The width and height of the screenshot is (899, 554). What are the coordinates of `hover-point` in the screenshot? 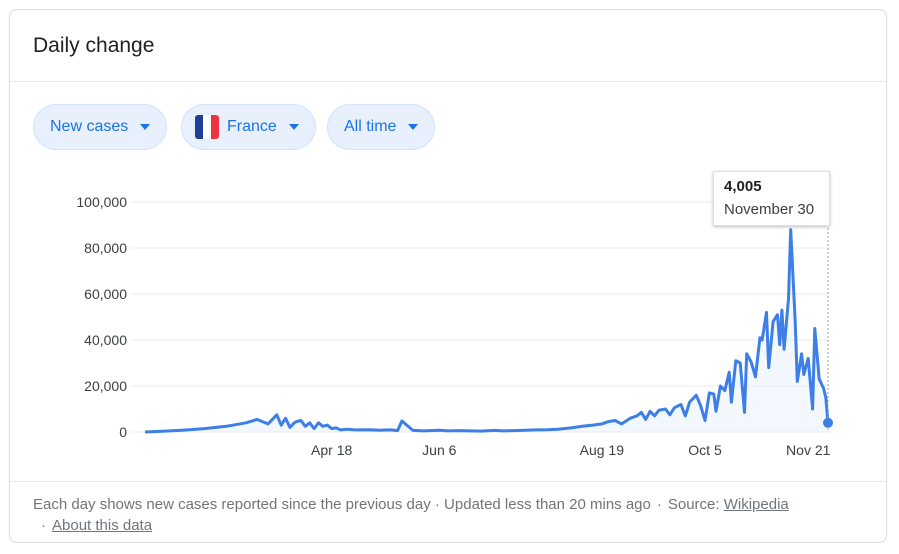 It's located at (828, 422).